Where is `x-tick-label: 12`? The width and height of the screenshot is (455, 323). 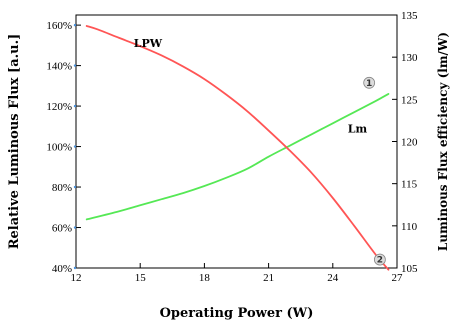
x-tick-label: 12 is located at coordinates (76, 278).